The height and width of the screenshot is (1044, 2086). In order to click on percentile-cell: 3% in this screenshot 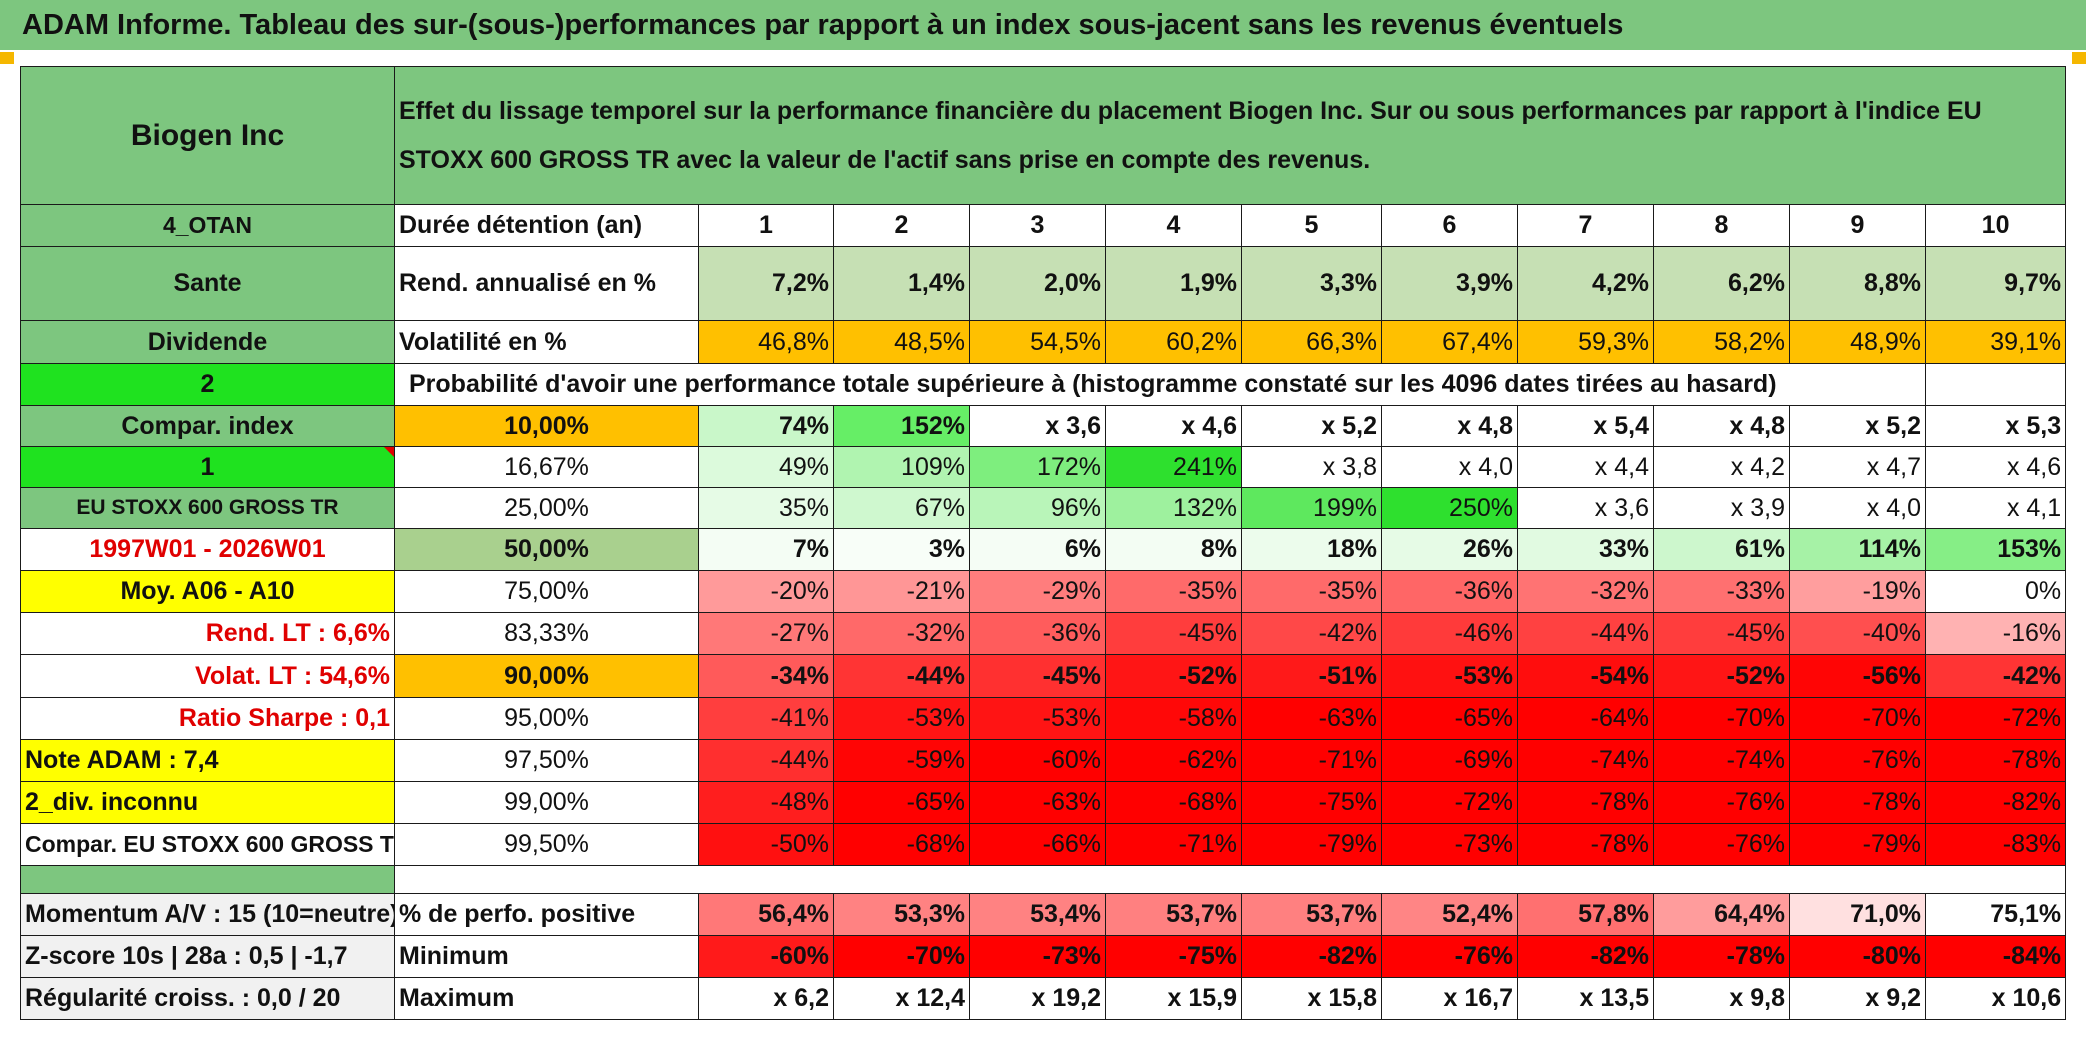, I will do `click(901, 549)`.